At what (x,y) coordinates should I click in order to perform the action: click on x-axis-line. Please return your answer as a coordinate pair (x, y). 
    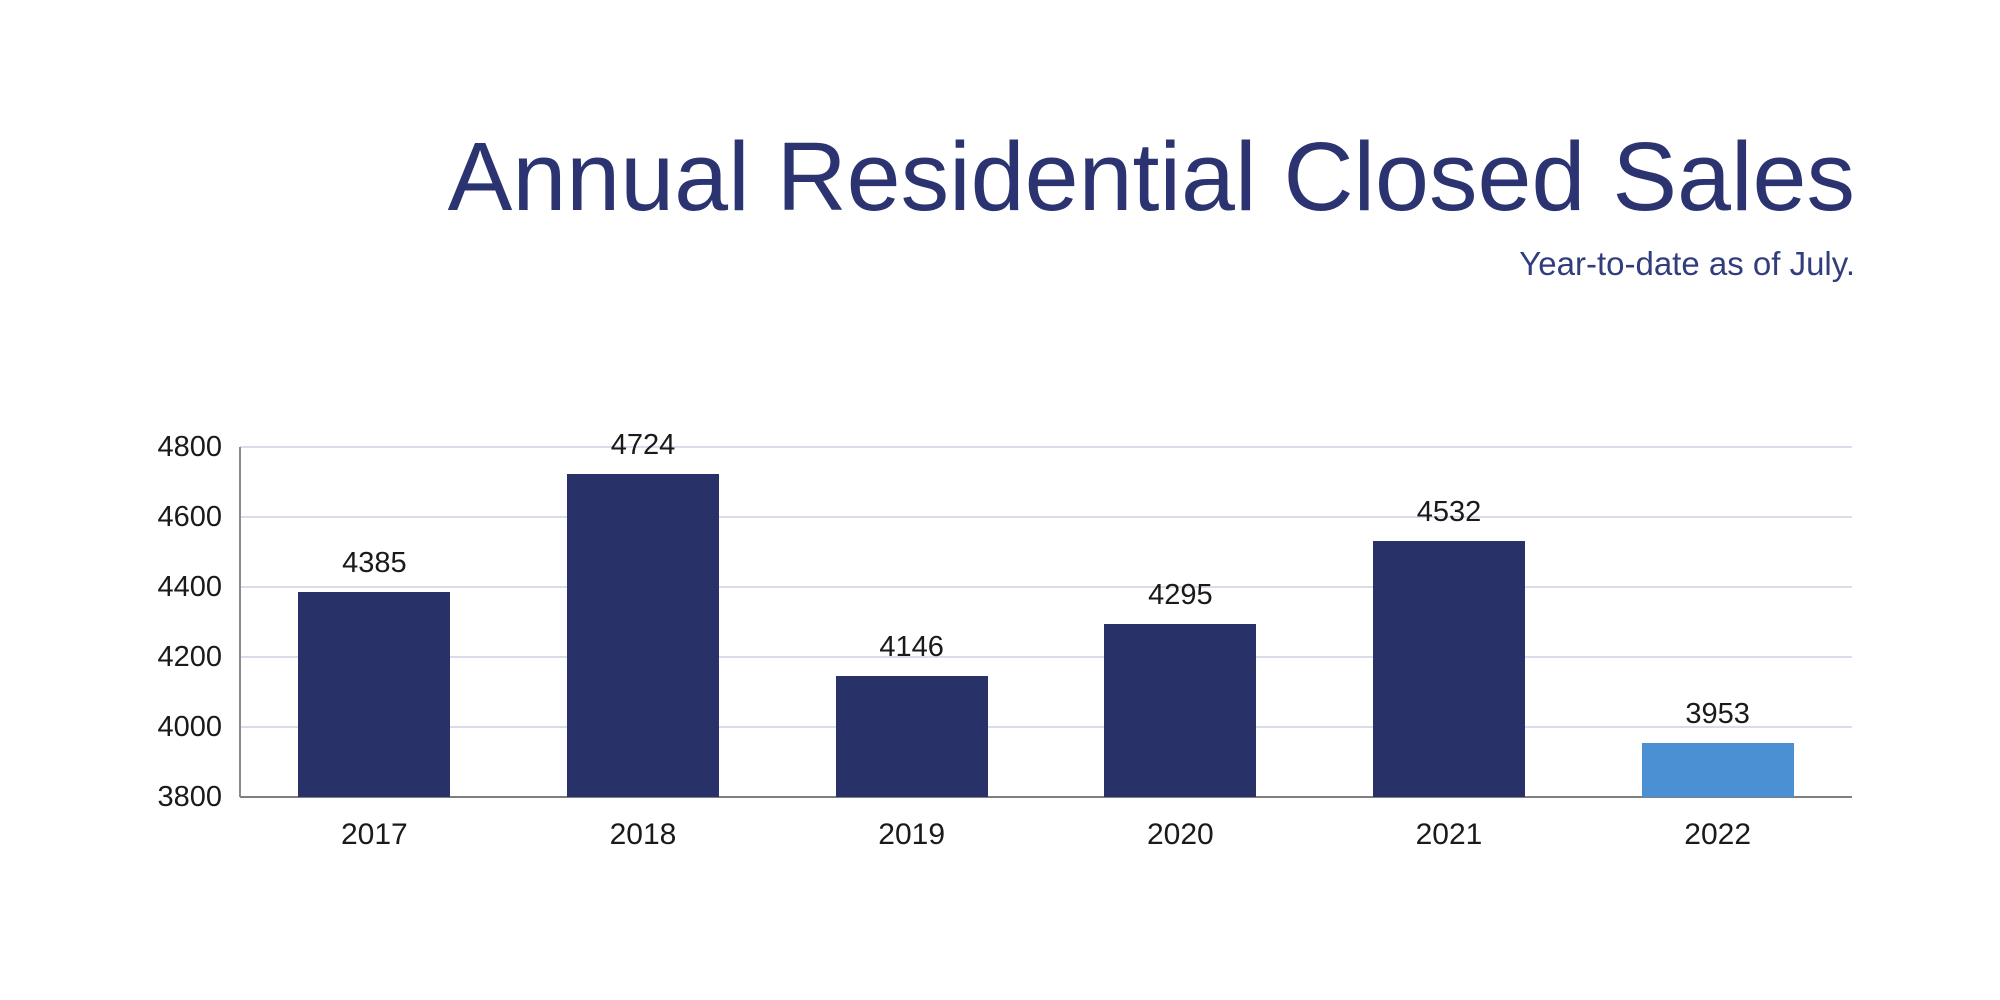
    Looking at the image, I should click on (1046, 797).